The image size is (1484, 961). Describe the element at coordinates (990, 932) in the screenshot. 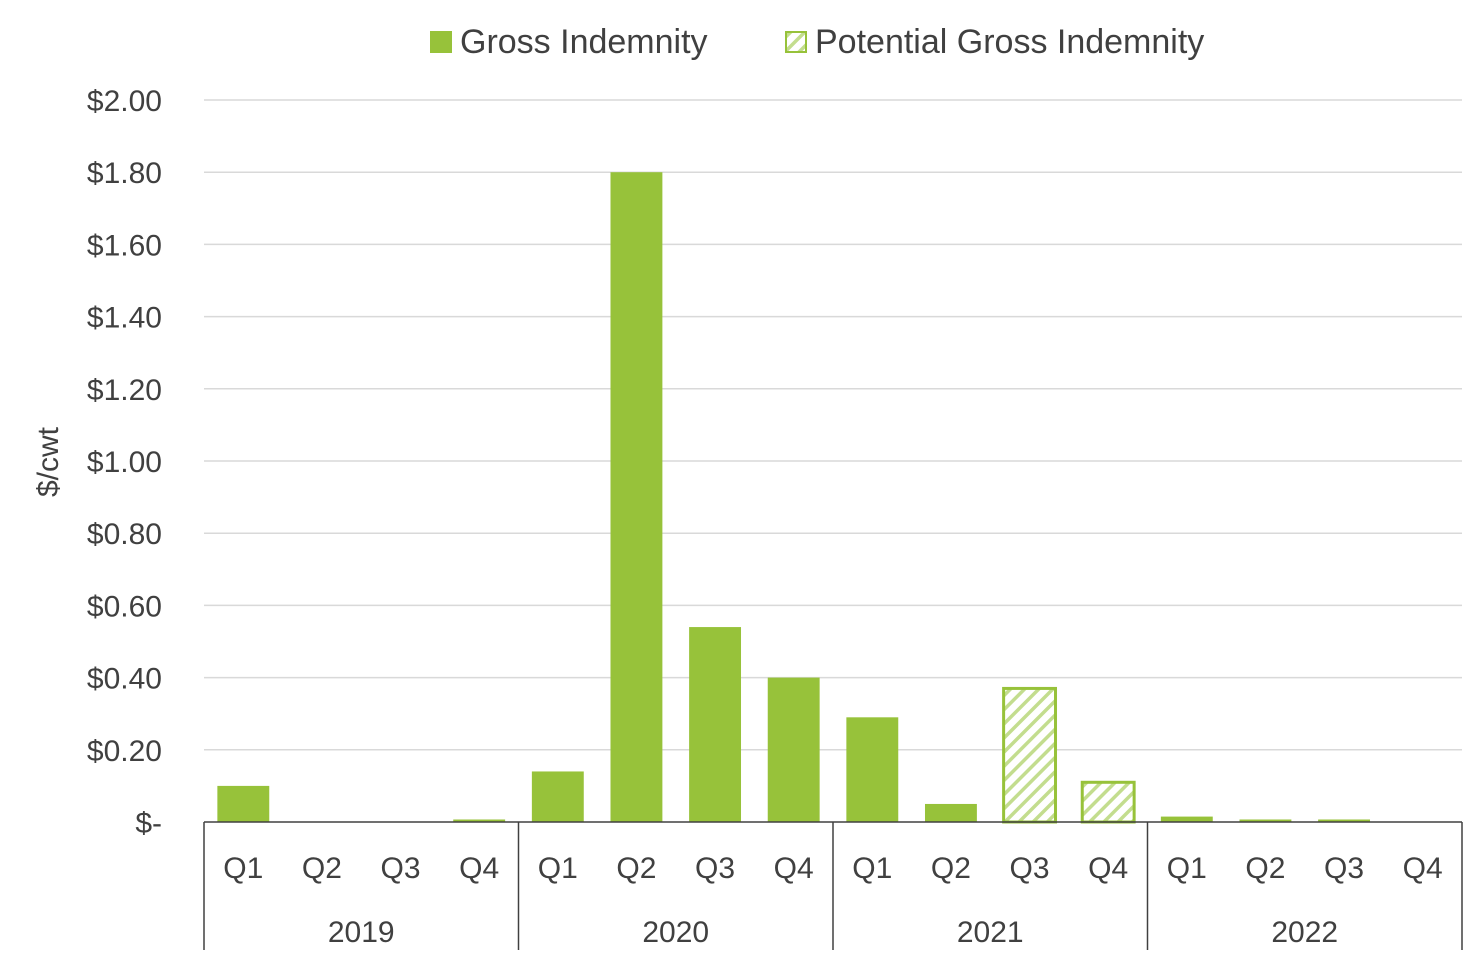

I see `year-label: 2021` at that location.